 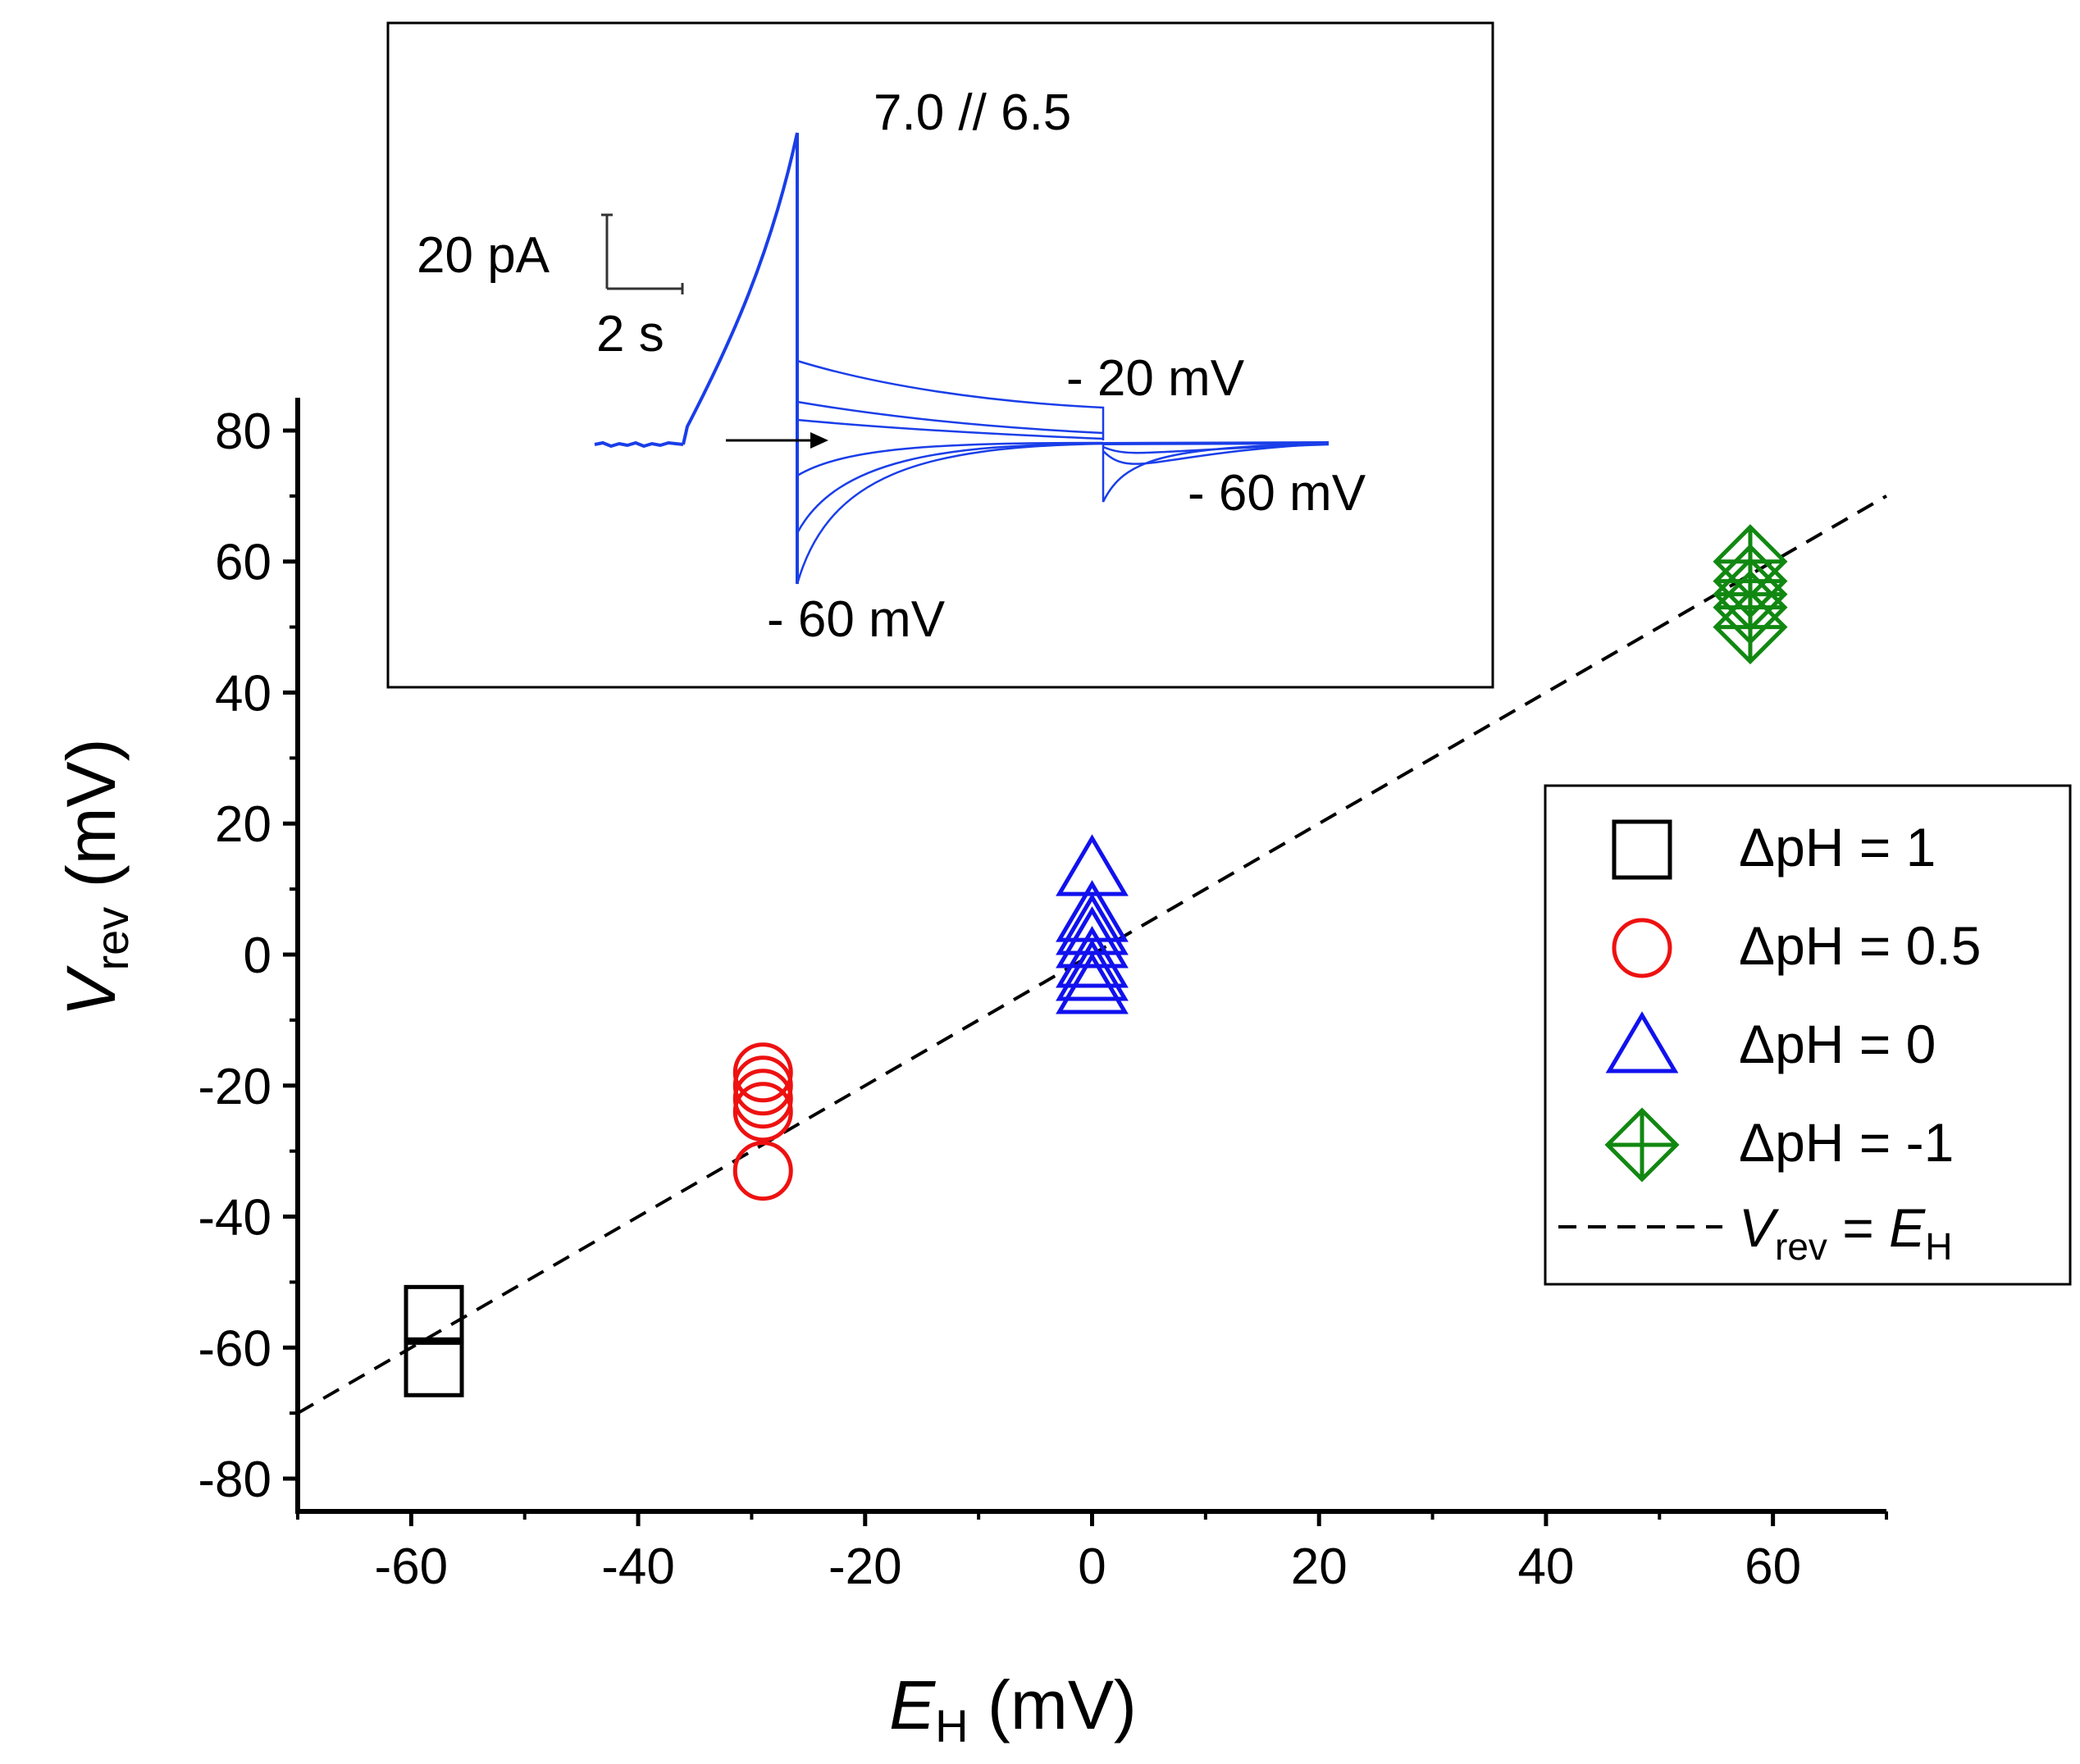 I want to click on x-tick-label: 20, so click(x=1319, y=1566).